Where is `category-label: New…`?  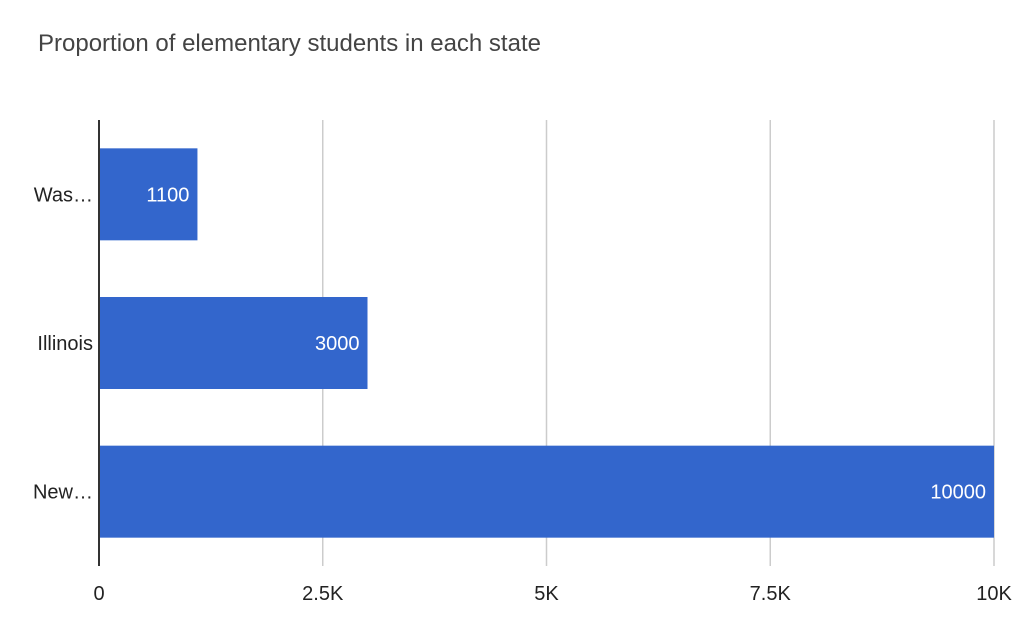 category-label: New… is located at coordinates (63, 493).